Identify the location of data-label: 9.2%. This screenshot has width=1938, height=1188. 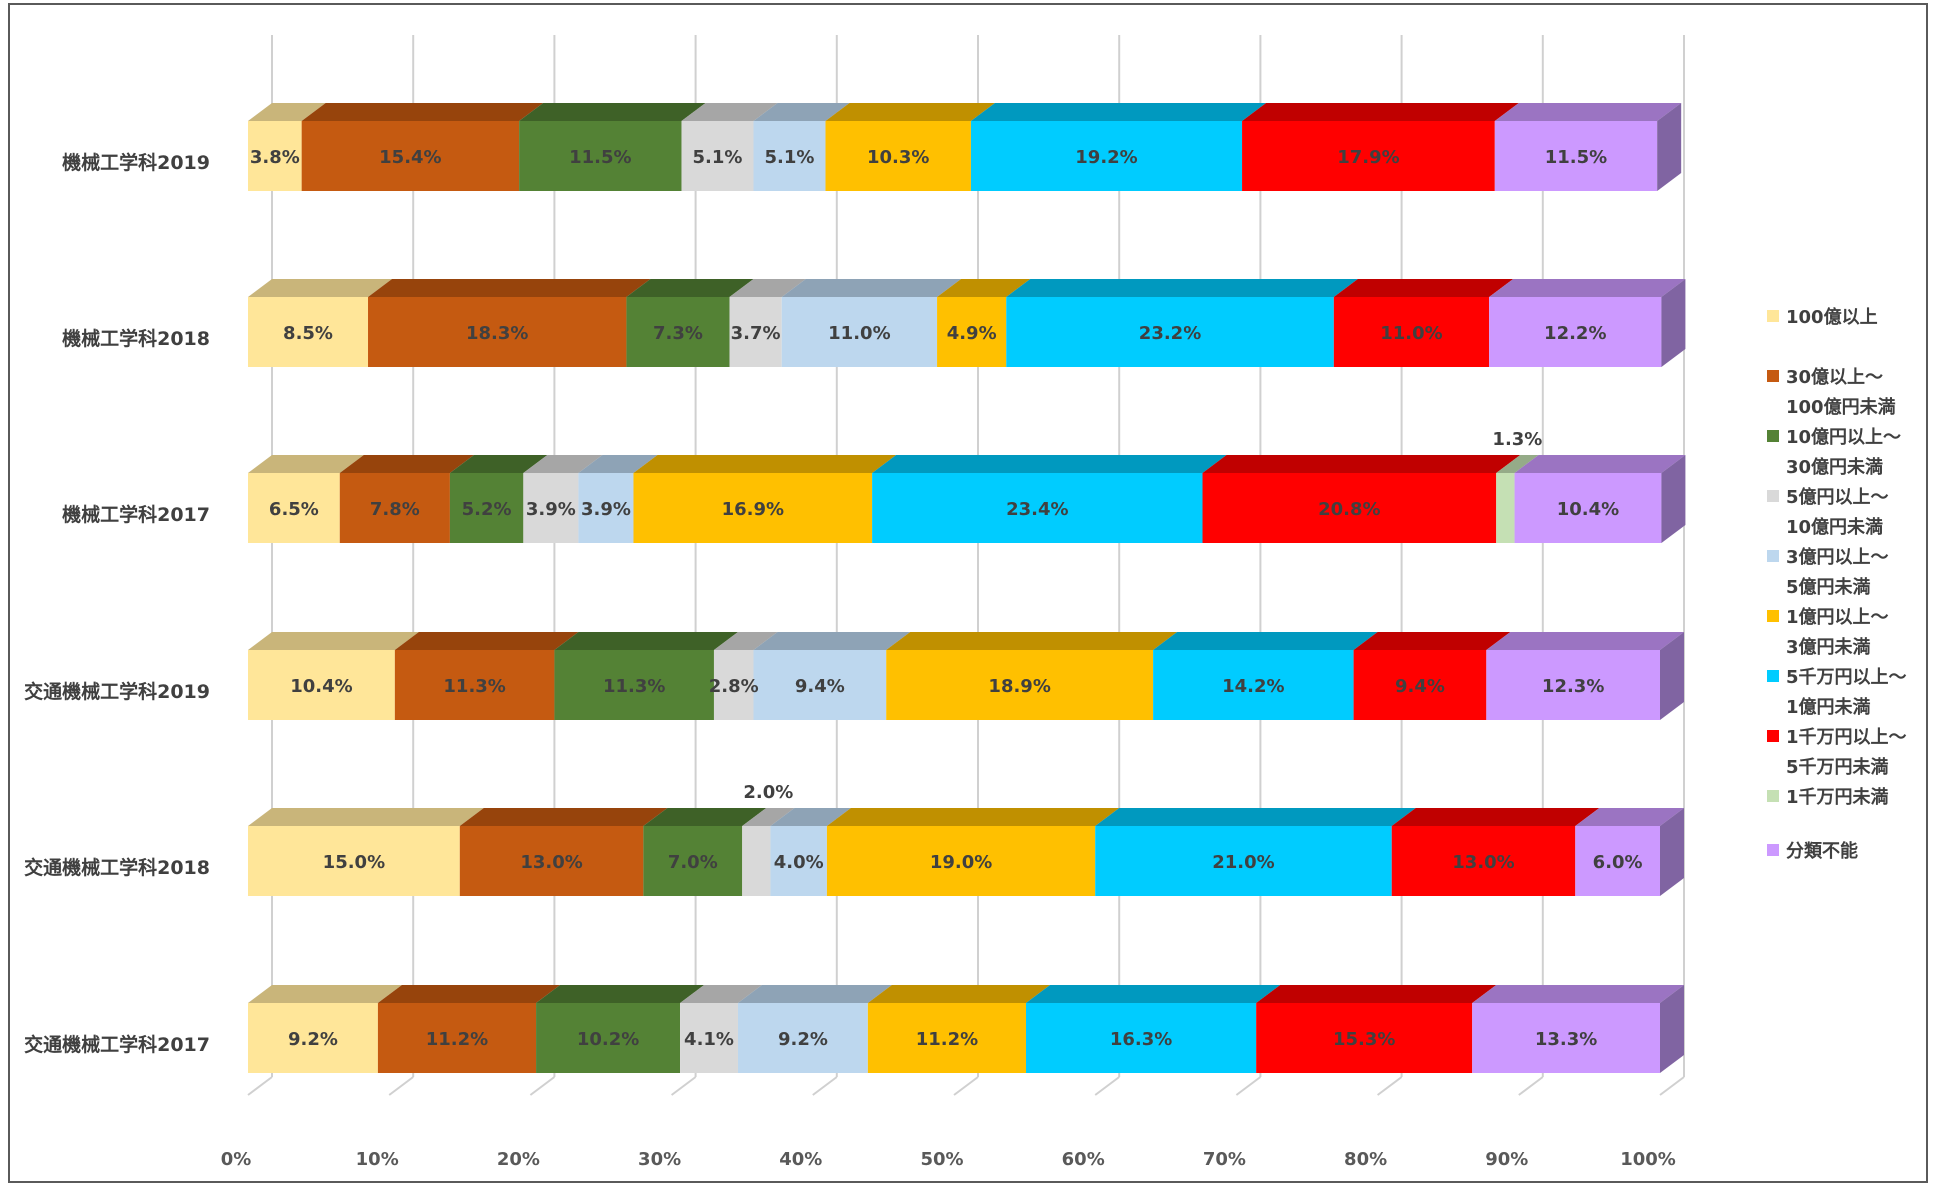
(313, 1039).